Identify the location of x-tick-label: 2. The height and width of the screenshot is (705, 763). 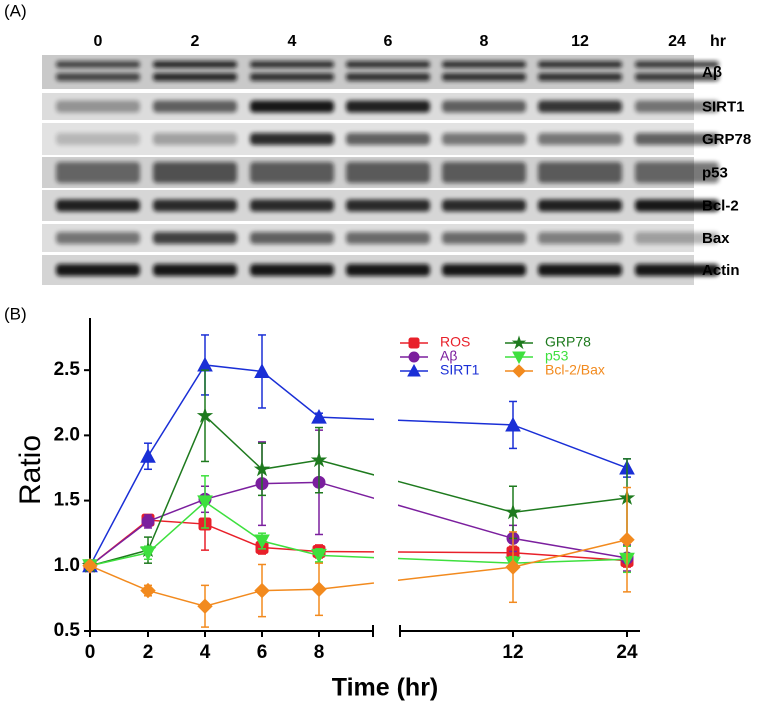
(148, 652).